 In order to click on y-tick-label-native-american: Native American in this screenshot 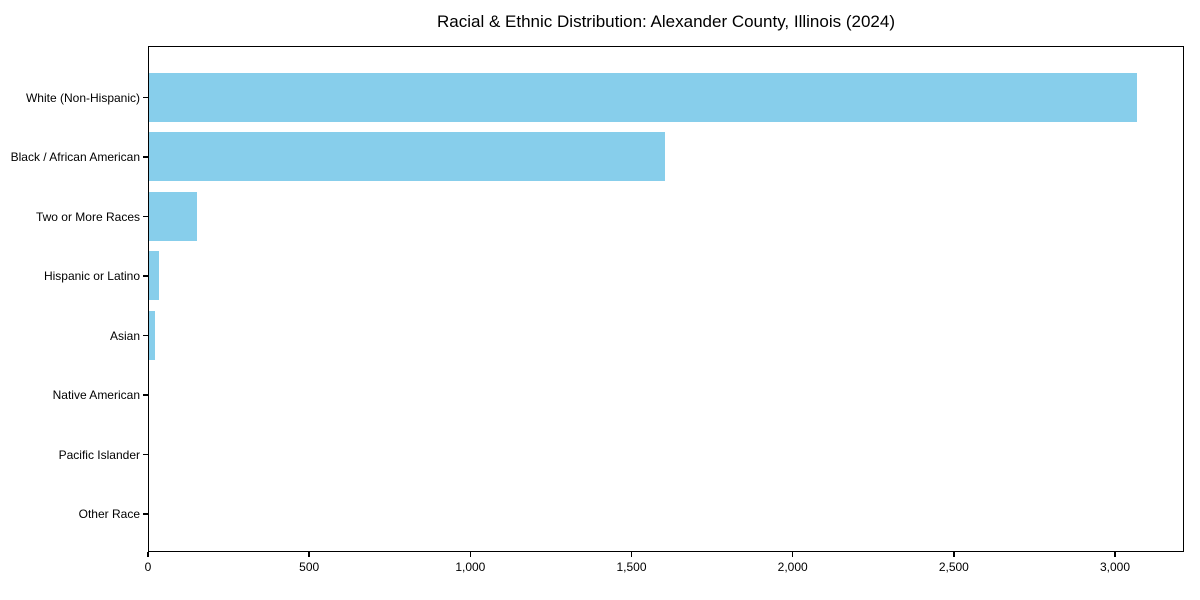, I will do `click(96, 395)`.